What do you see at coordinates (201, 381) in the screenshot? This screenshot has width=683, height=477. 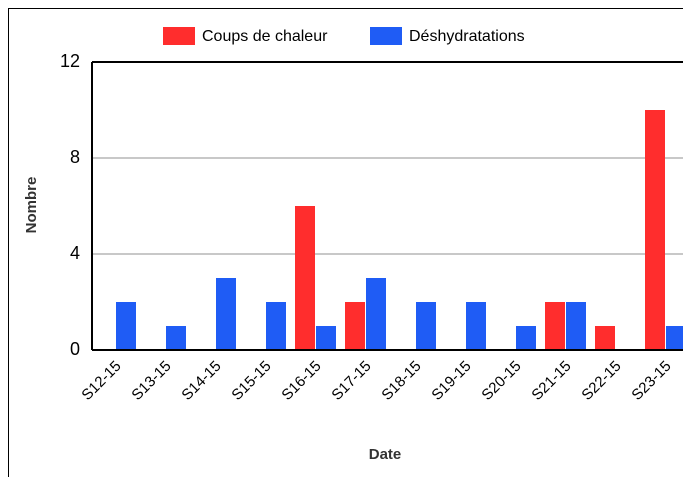 I see `x-tick-label: S14-15` at bounding box center [201, 381].